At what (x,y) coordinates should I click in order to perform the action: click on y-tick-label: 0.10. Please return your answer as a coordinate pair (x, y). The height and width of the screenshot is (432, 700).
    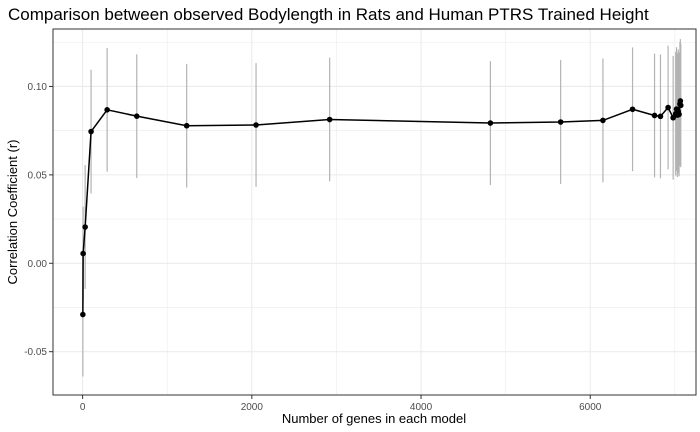
    Looking at the image, I should click on (38, 87).